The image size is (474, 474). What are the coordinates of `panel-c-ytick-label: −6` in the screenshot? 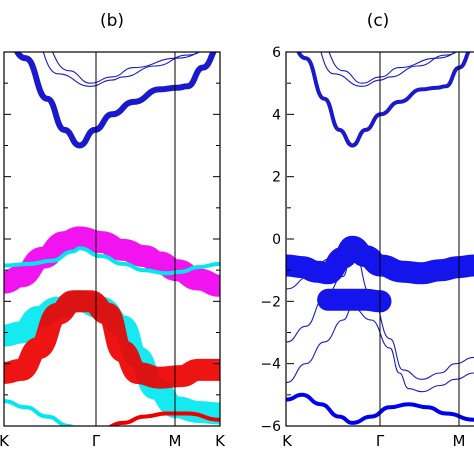 It's located at (270, 427).